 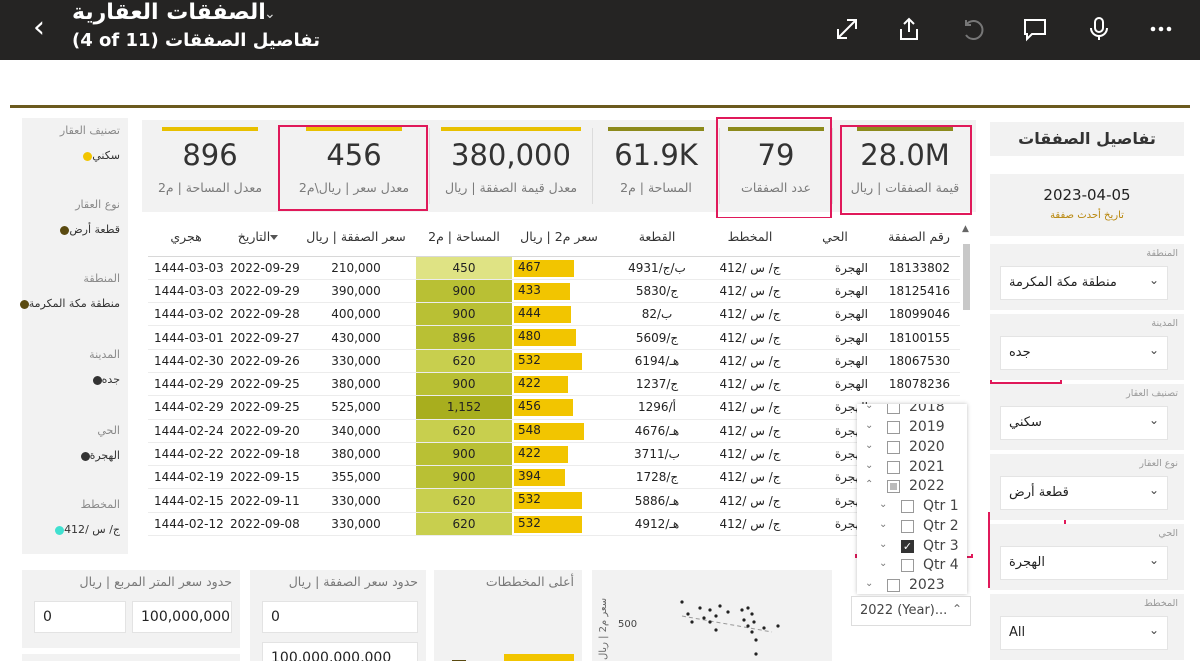 What do you see at coordinates (909, 29) in the screenshot?
I see `share-icon` at bounding box center [909, 29].